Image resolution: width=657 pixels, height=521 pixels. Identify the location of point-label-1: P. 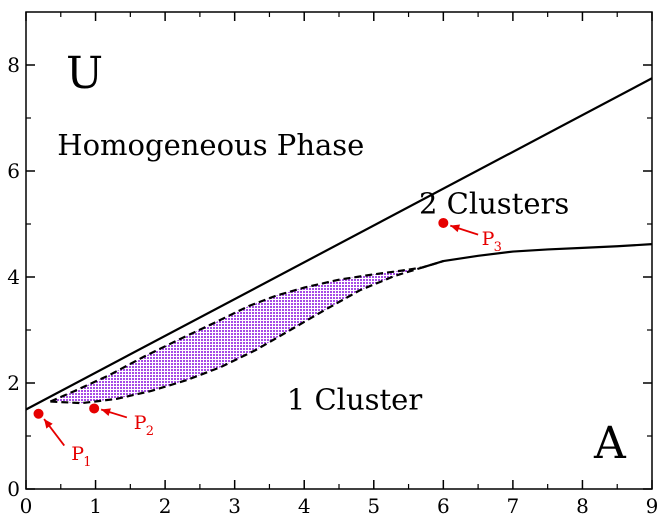
(77, 454).